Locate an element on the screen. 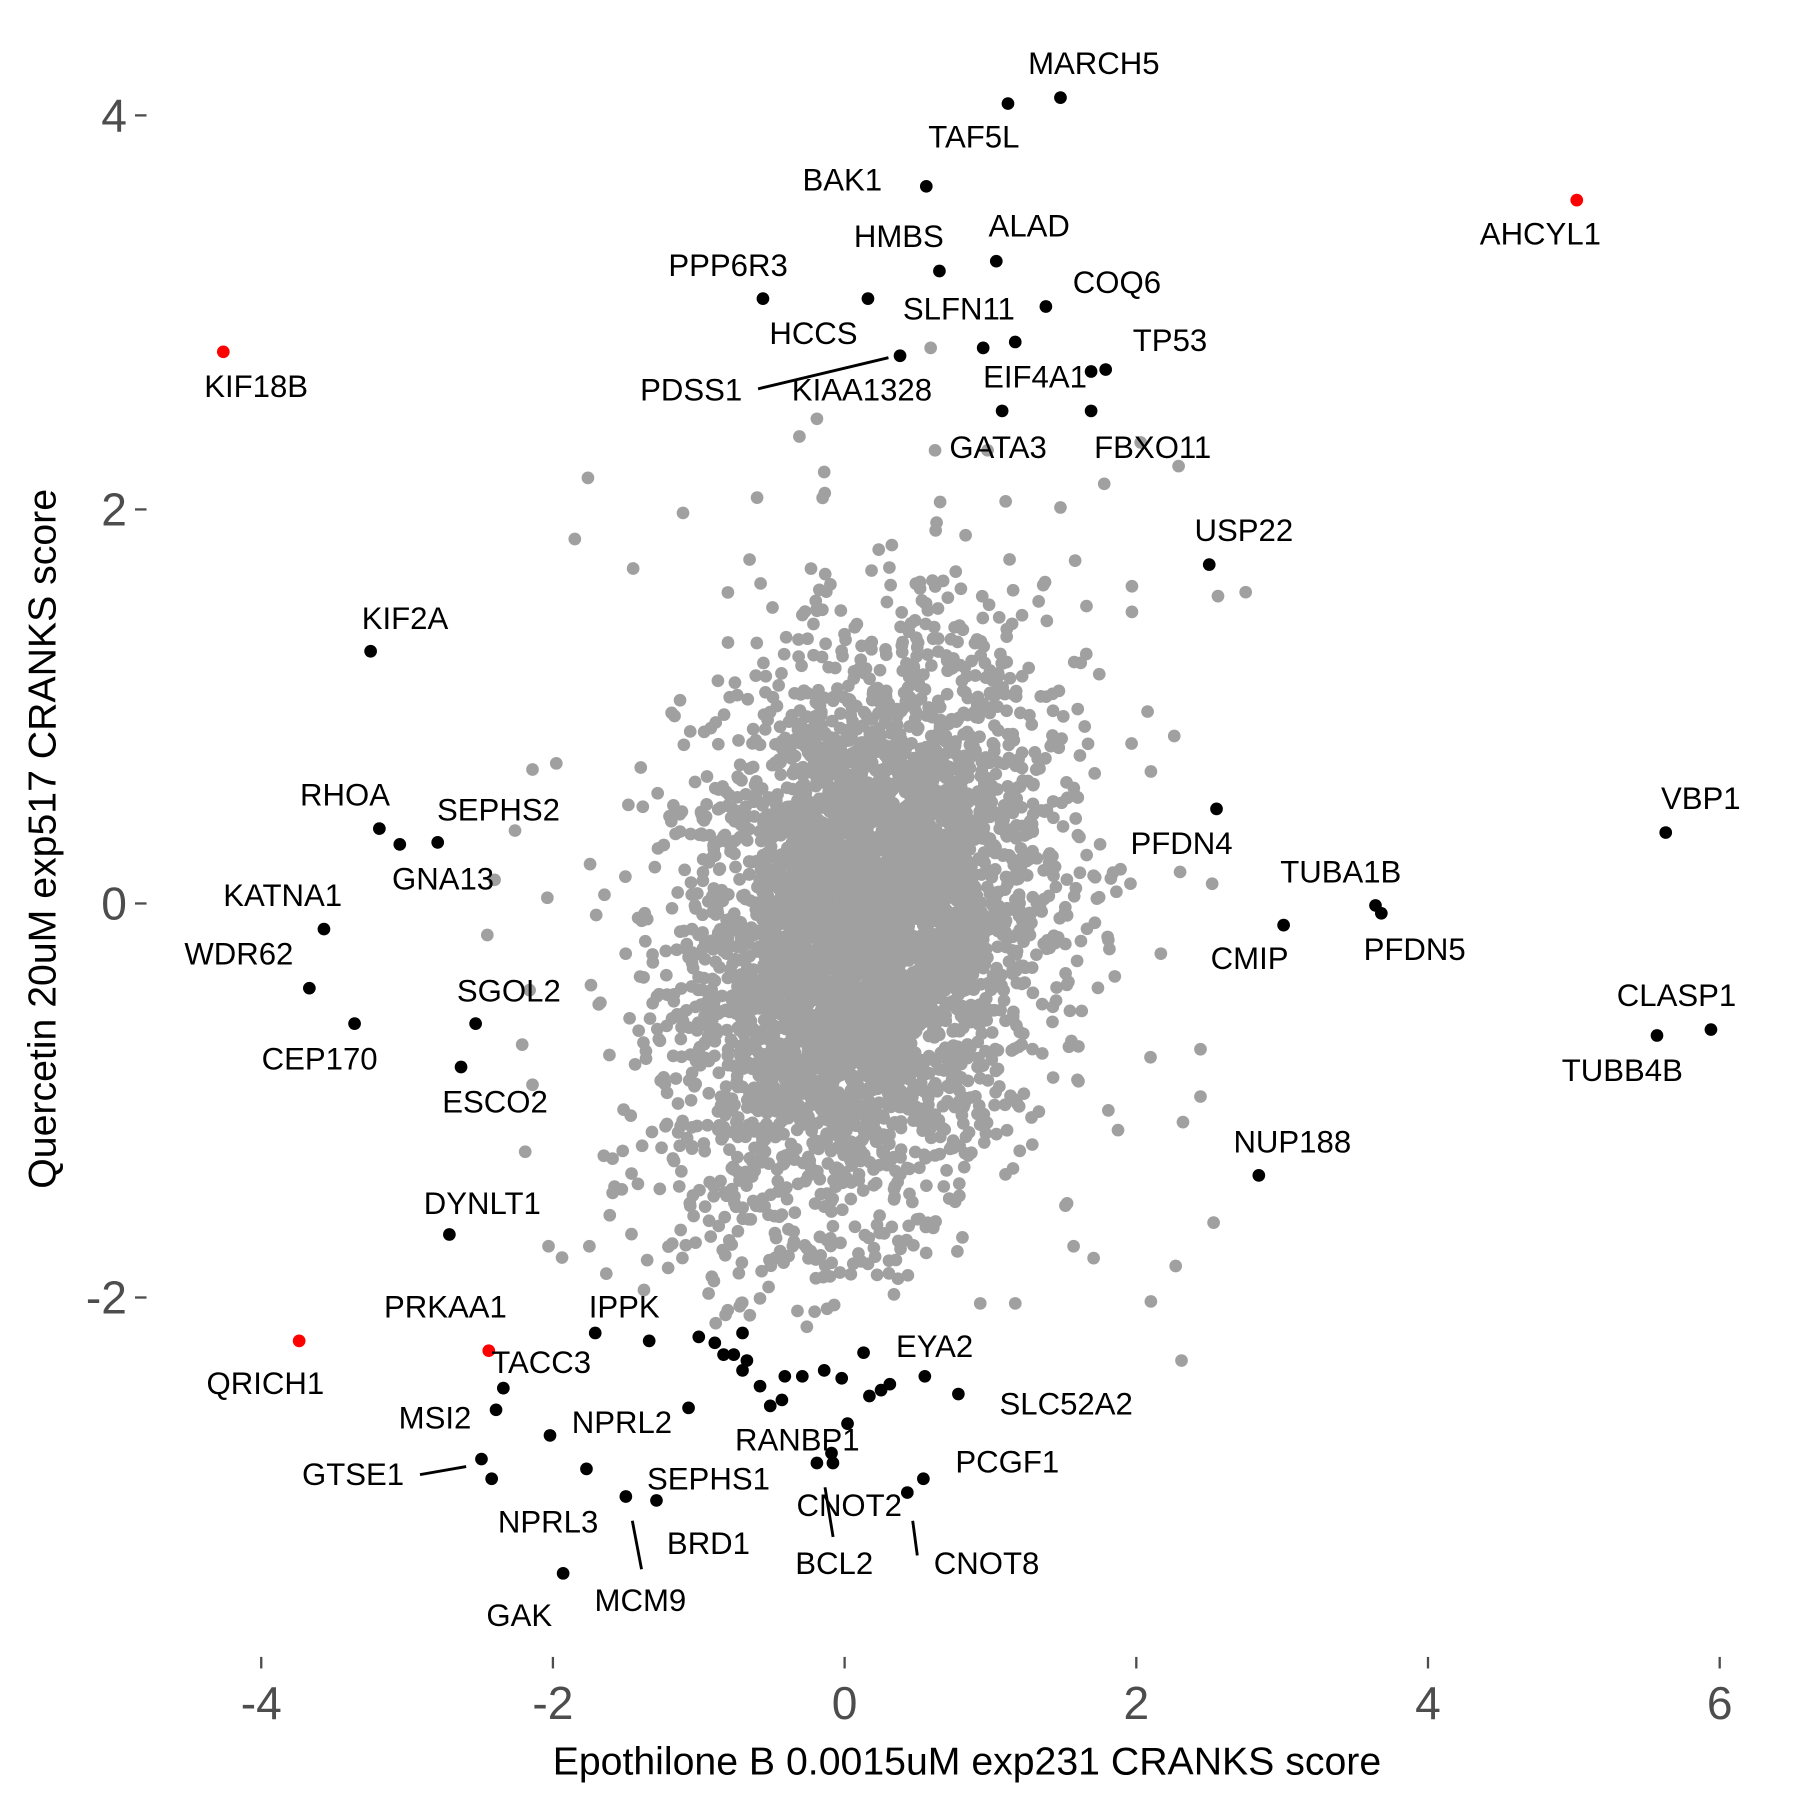  label-gtse1: GTSE1 is located at coordinates (353, 1474).